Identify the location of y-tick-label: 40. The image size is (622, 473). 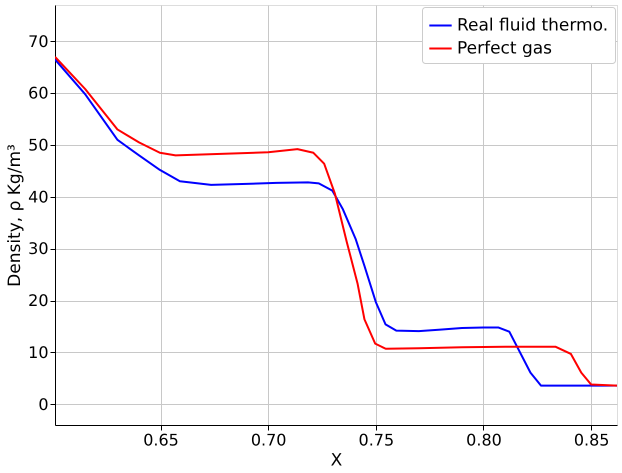
(38, 196).